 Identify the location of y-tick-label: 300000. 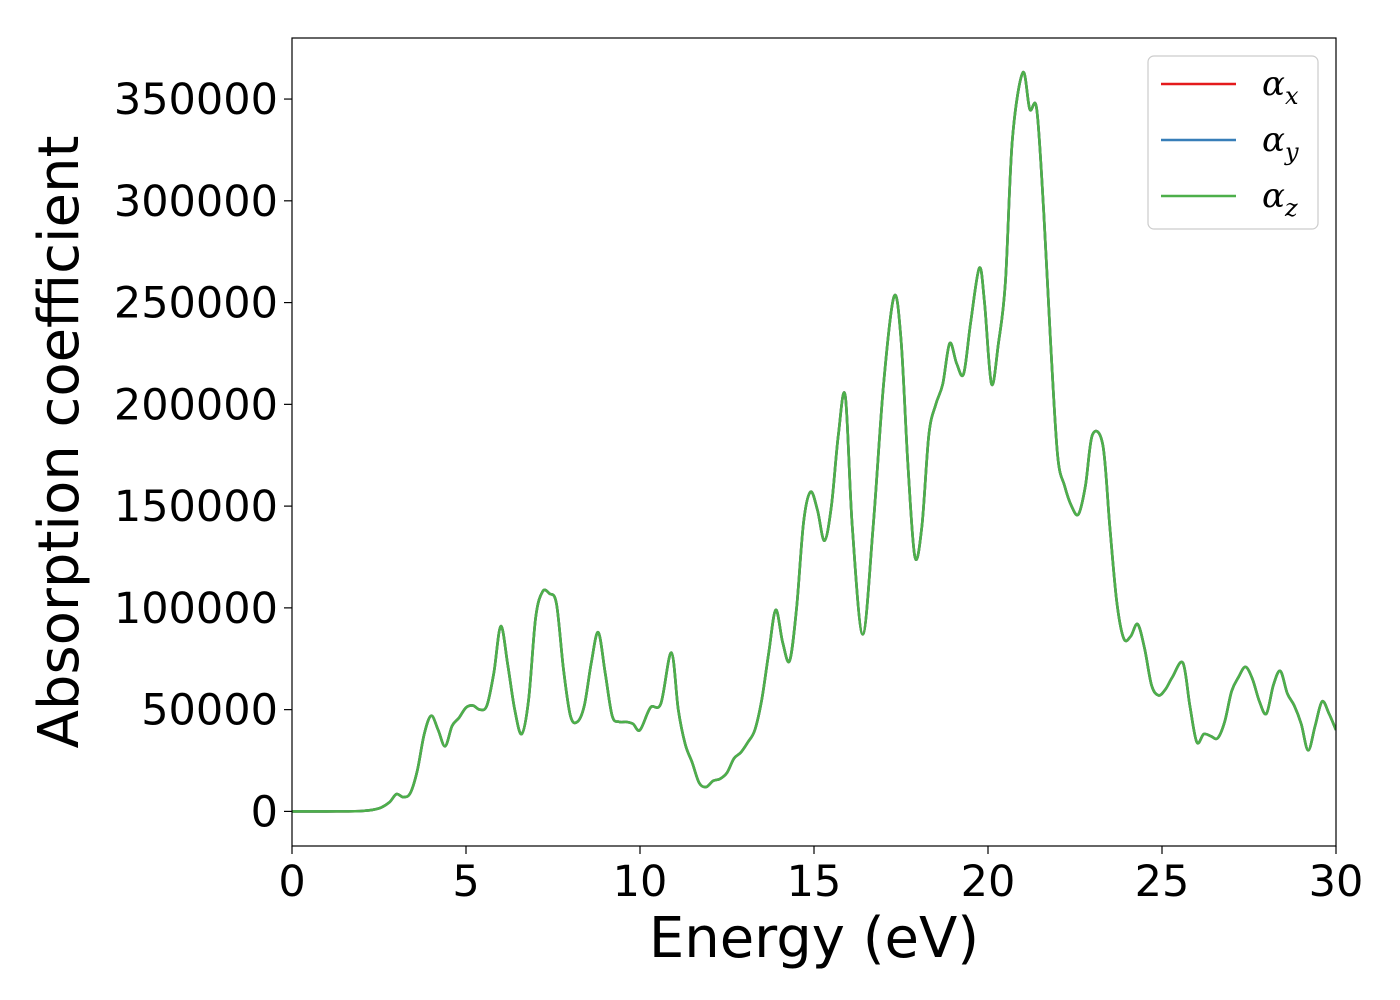
(196, 202).